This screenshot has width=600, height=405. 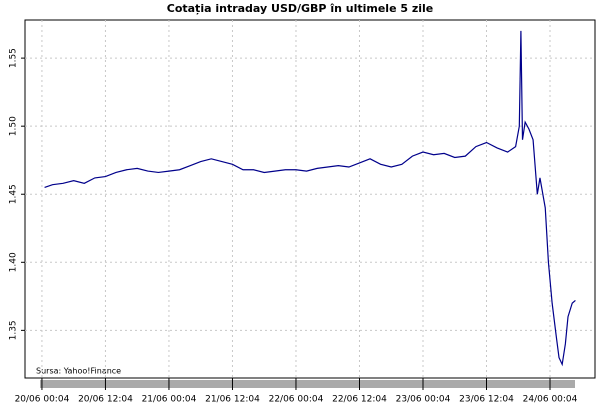 What do you see at coordinates (42, 400) in the screenshot?
I see `x-tick-label: 20/06 00:04` at bounding box center [42, 400].